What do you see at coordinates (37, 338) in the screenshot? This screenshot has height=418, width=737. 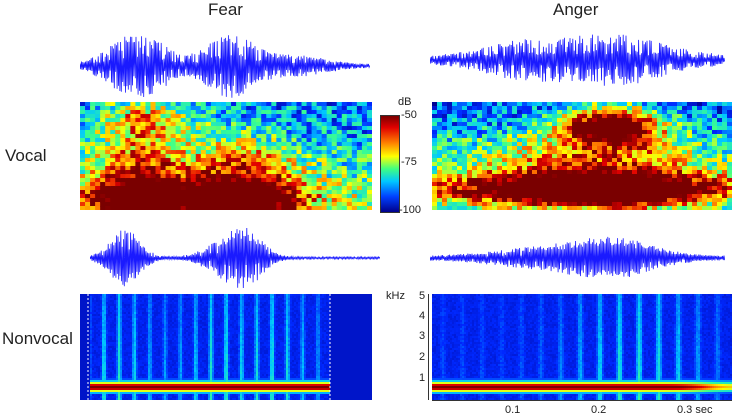 I see `row-label-nonvocal: Nonvocal` at bounding box center [37, 338].